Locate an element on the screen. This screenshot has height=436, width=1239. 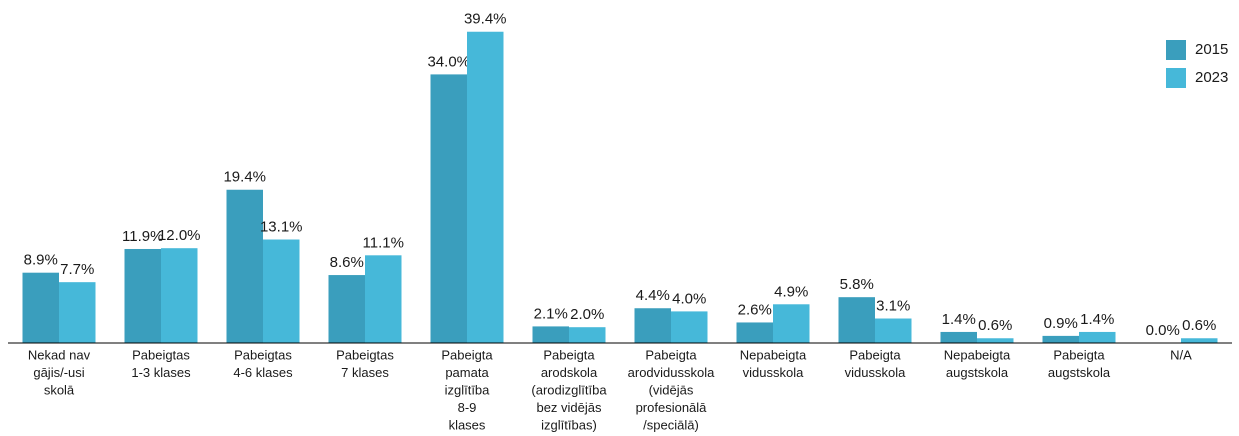
x-tick-label: izglītības) is located at coordinates (569, 424).